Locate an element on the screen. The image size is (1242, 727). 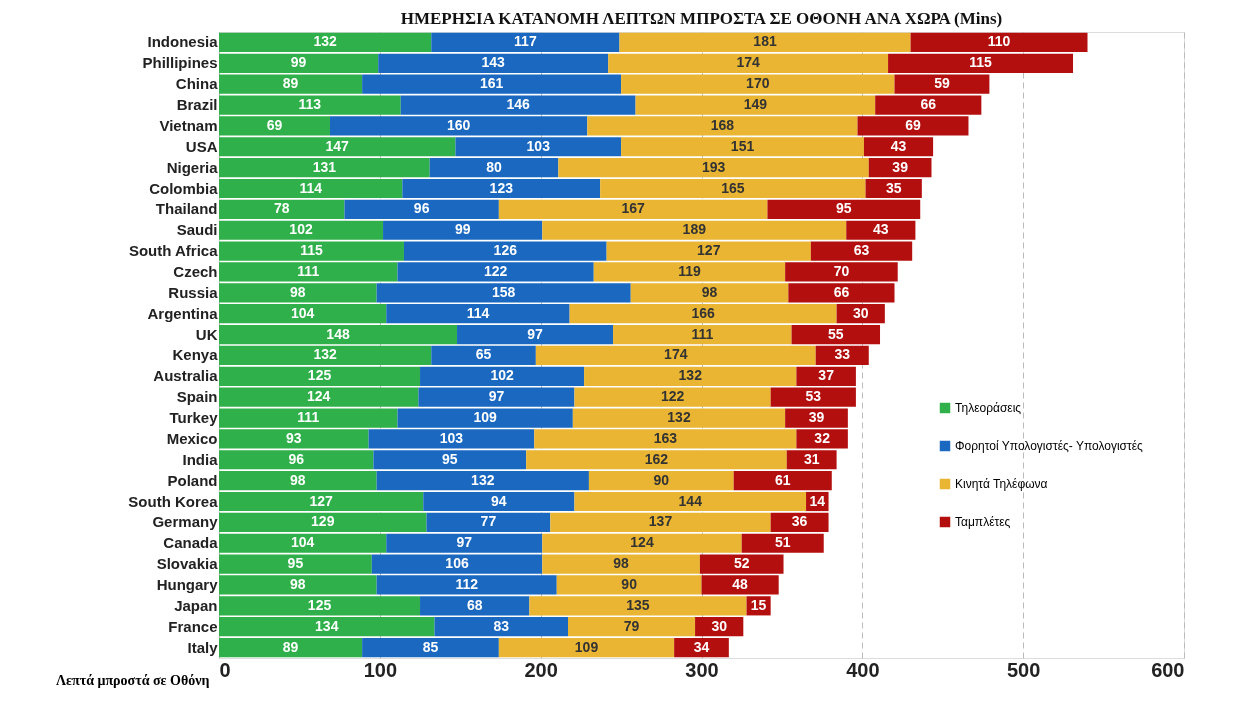
data-label: 166 is located at coordinates (703, 312).